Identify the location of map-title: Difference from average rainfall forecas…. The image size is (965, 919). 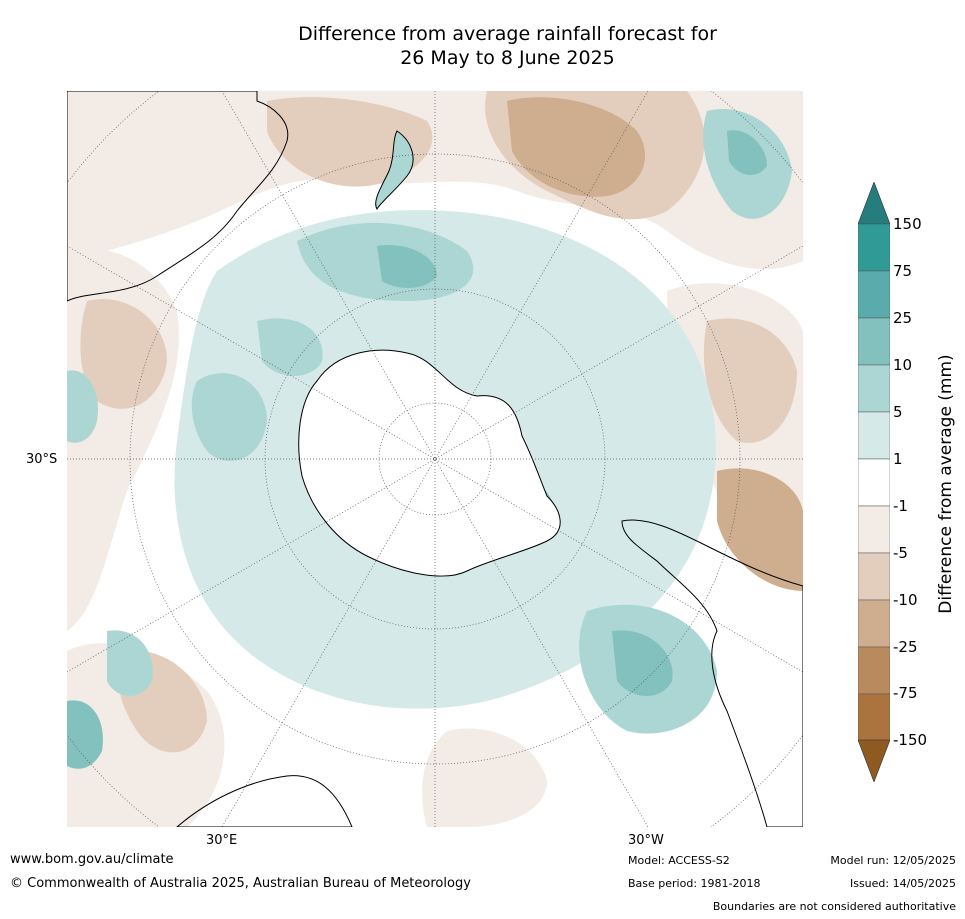
(482, 46).